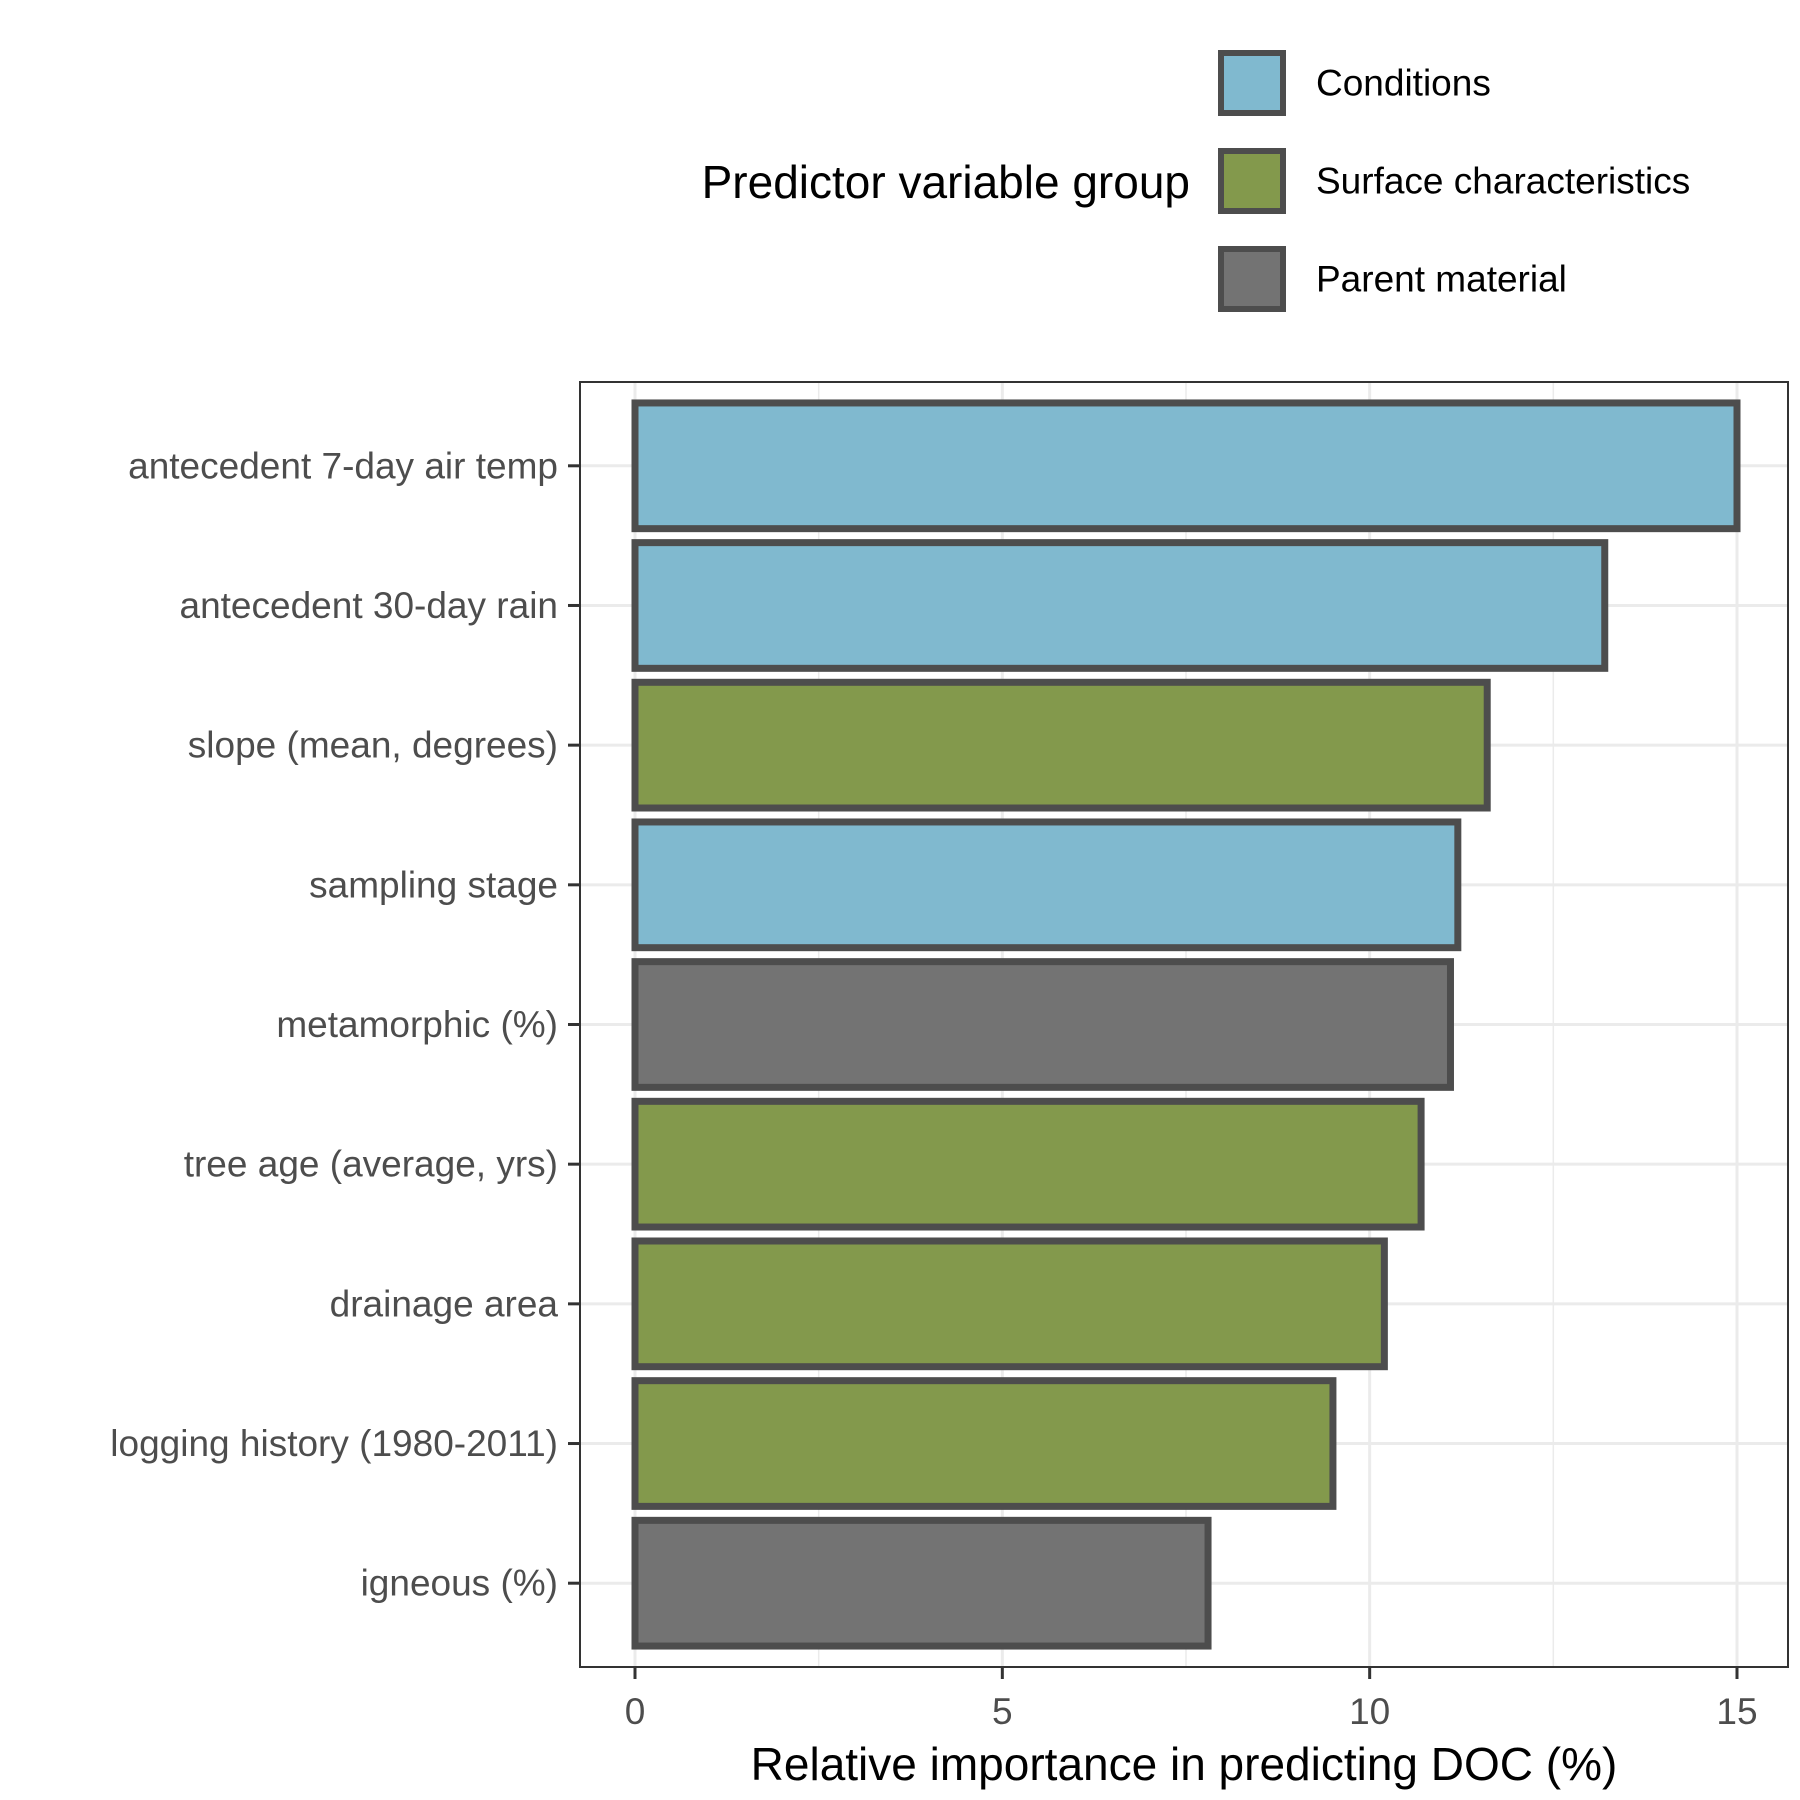 The width and height of the screenshot is (1800, 1800). I want to click on legend-title: Predictor variable group, so click(946, 182).